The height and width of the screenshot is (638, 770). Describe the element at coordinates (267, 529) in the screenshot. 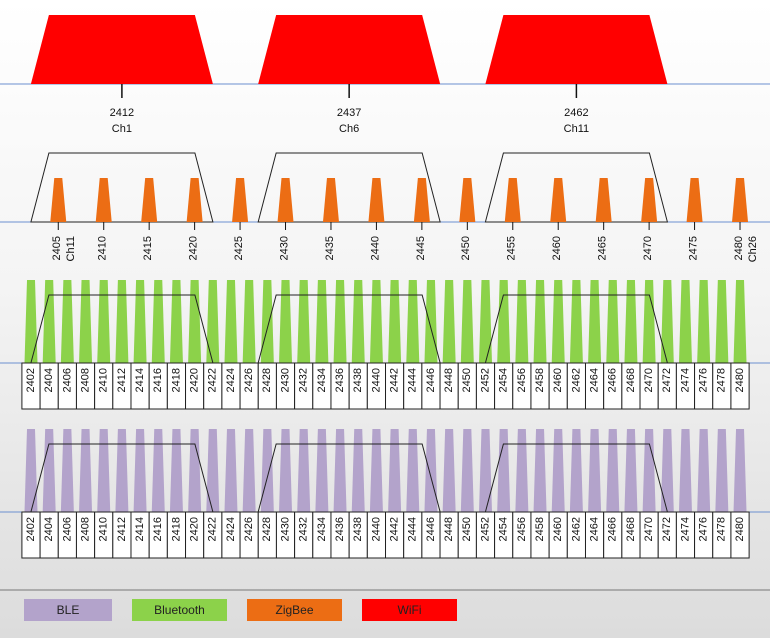

I see `ble-freq-label: 2428` at that location.